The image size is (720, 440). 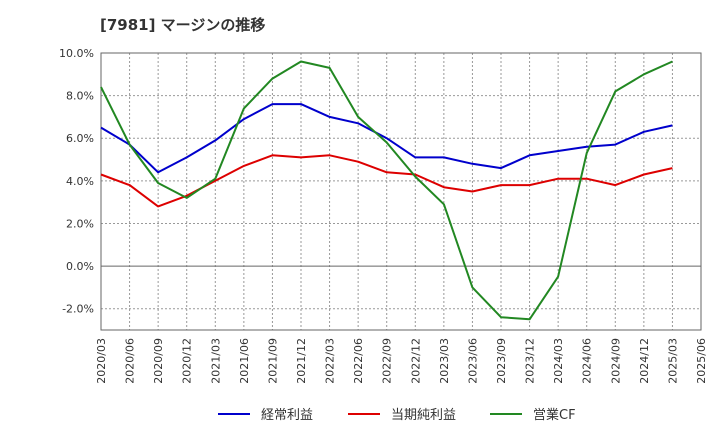 I want to click on legend-label: 営業CF, so click(x=554, y=415).